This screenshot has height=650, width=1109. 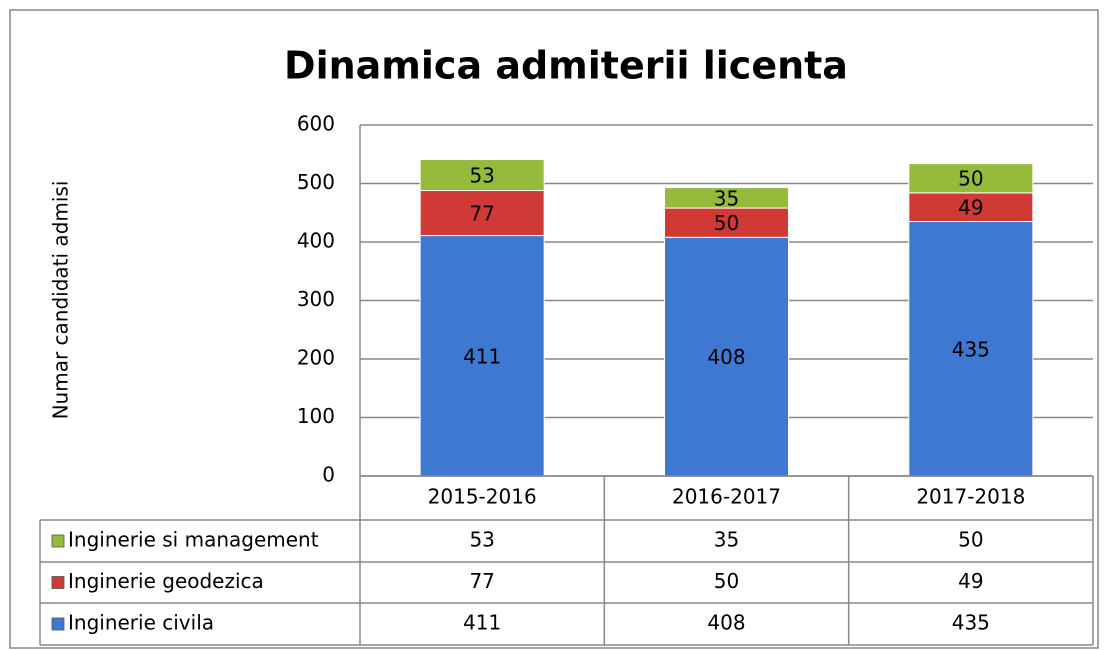 I want to click on data-label: 411, so click(x=482, y=356).